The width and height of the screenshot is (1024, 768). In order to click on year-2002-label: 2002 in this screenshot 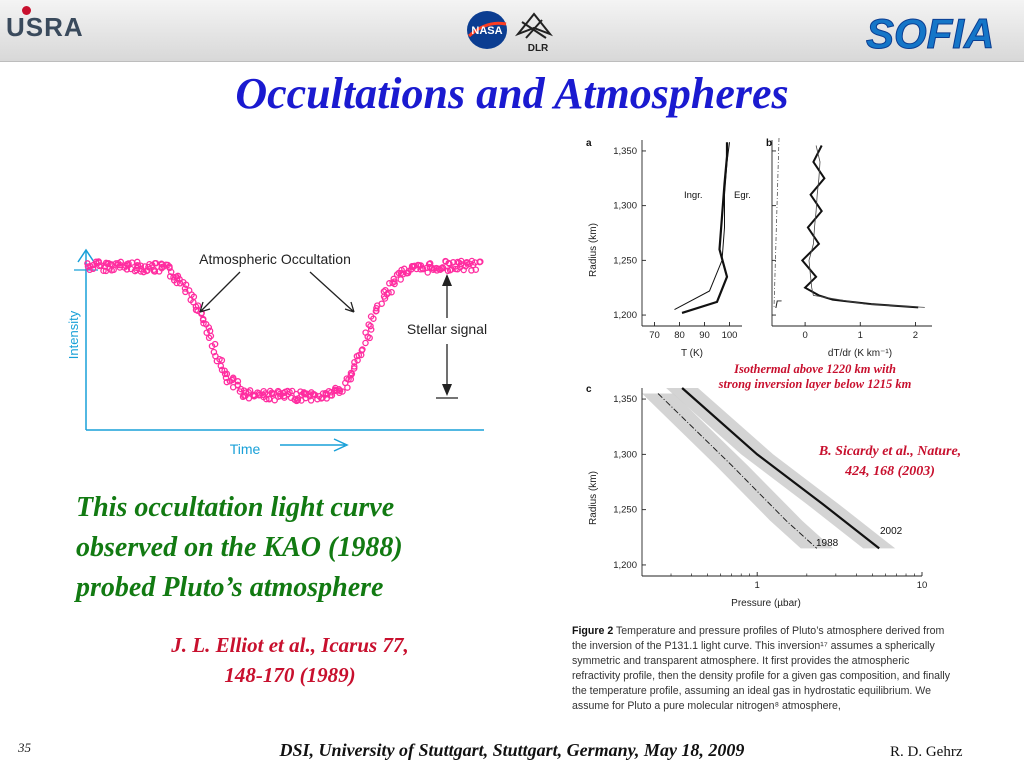, I will do `click(891, 531)`.